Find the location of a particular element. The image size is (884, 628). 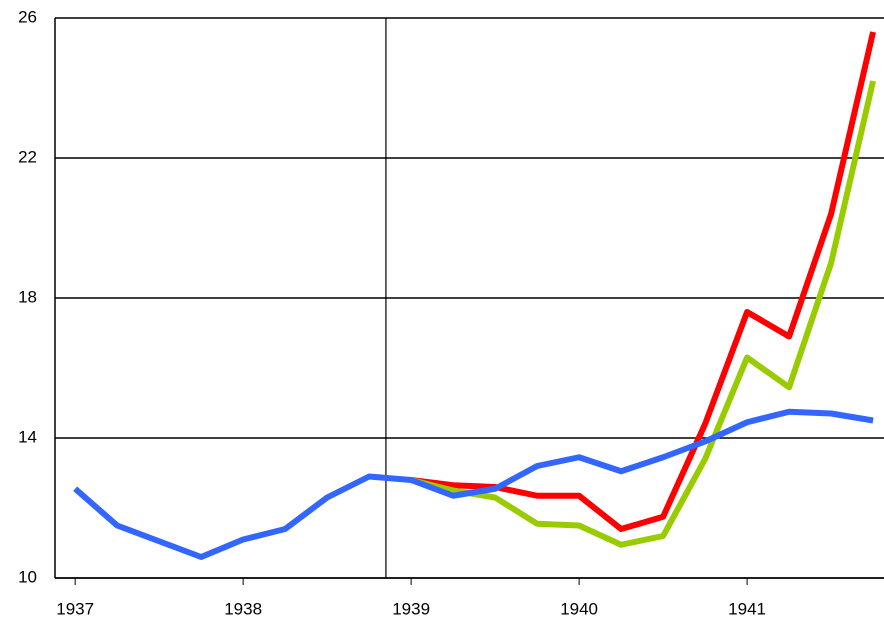

y-tick-label: 22 is located at coordinates (27, 156).